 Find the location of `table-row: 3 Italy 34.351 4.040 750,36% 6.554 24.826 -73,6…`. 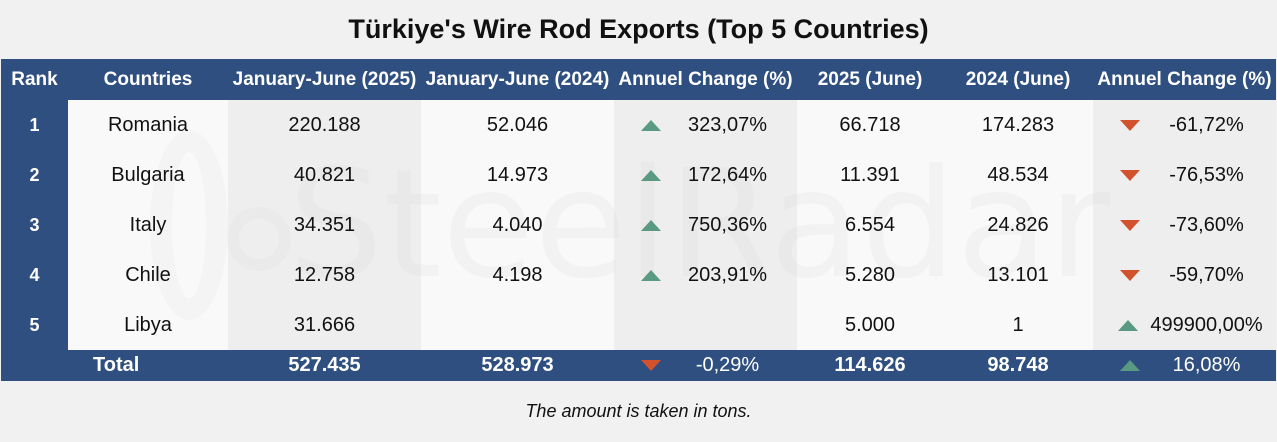

table-row: 3 Italy 34.351 4.040 750,36% 6.554 24.826 -73,6… is located at coordinates (638, 225).